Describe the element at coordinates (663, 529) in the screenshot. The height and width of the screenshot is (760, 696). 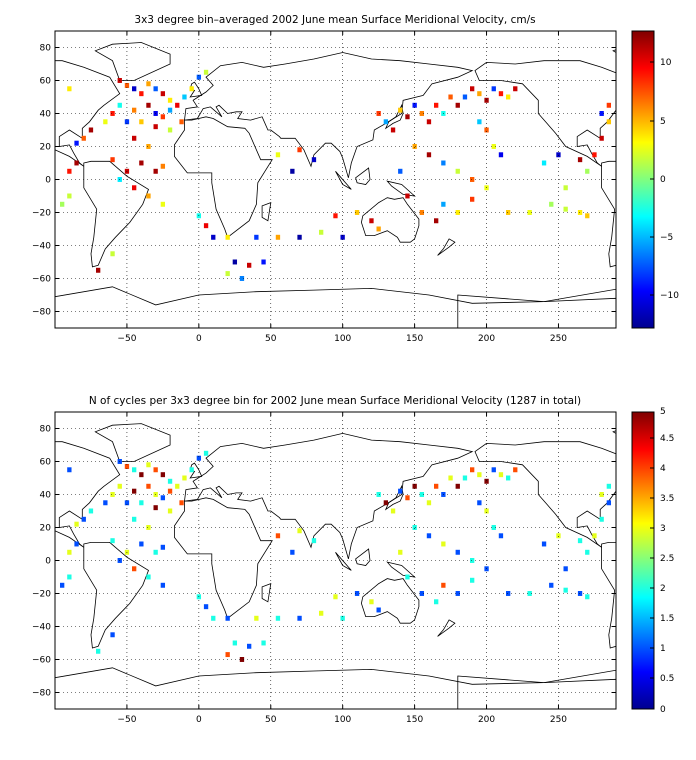
I see `colorbar-tick-label: 3` at that location.